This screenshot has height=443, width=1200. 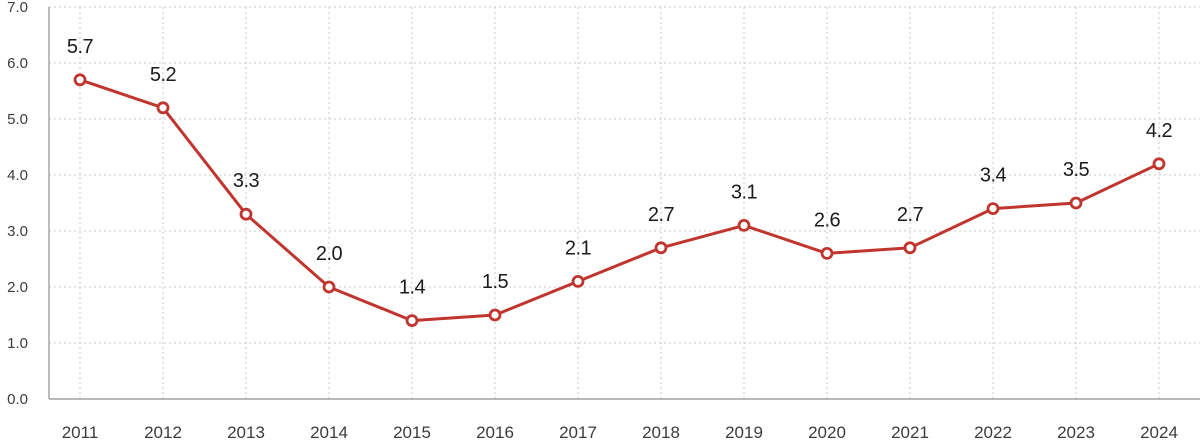 I want to click on data-point-label-2013: 3.3, so click(x=246, y=181).